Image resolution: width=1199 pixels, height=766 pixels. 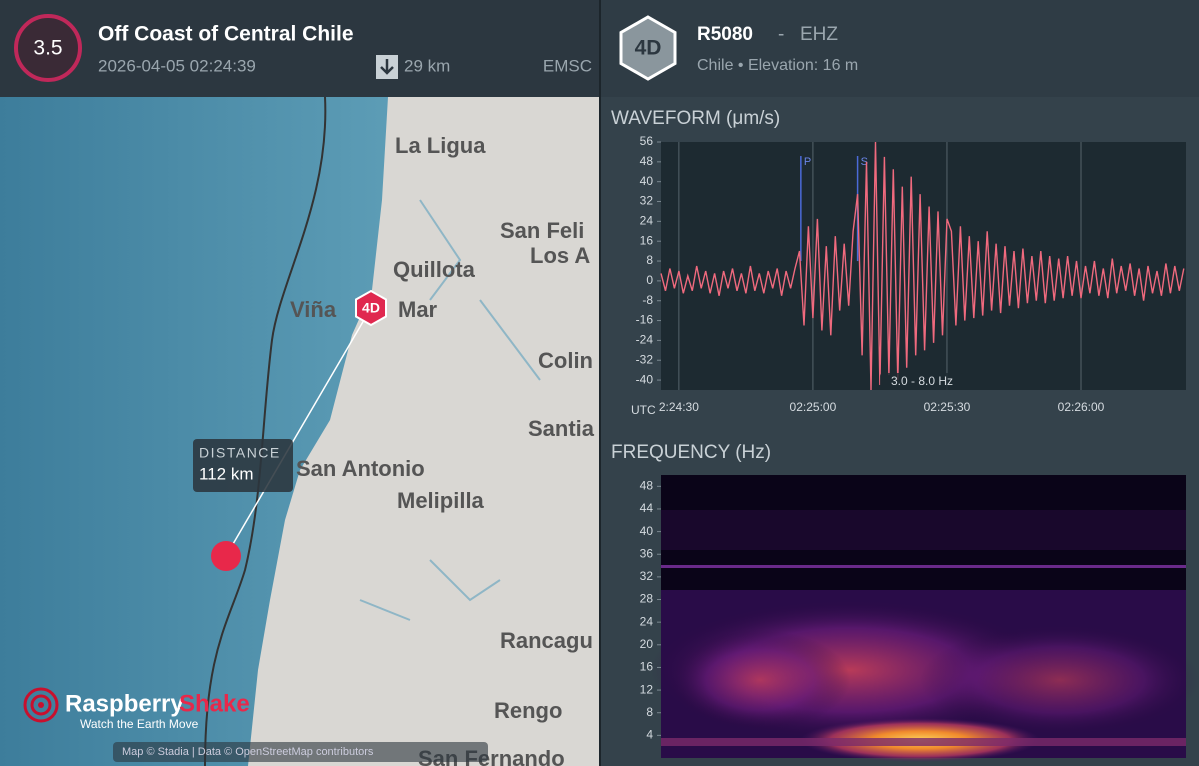 I want to click on x-tick-label: 02:25:00, so click(x=813, y=407).